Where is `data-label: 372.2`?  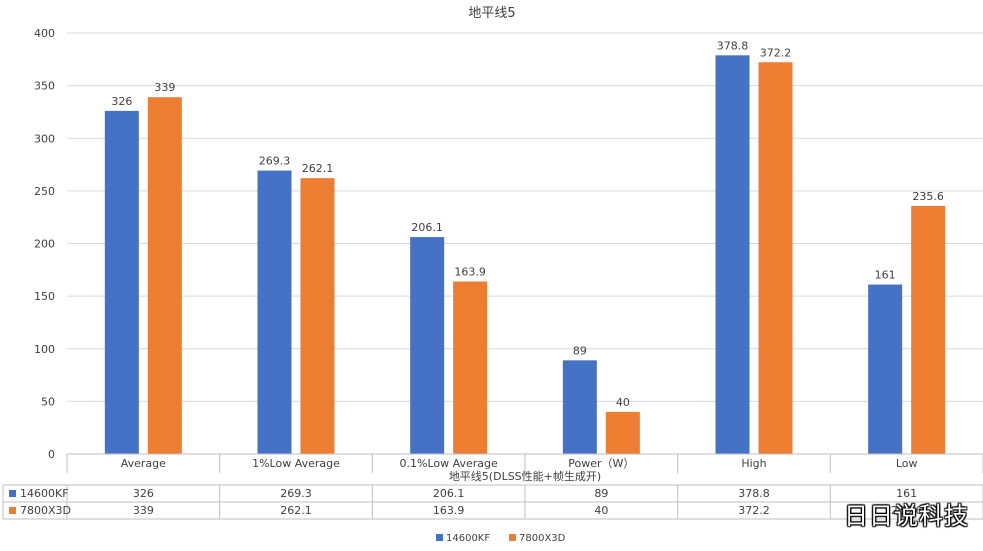 data-label: 372.2 is located at coordinates (776, 52).